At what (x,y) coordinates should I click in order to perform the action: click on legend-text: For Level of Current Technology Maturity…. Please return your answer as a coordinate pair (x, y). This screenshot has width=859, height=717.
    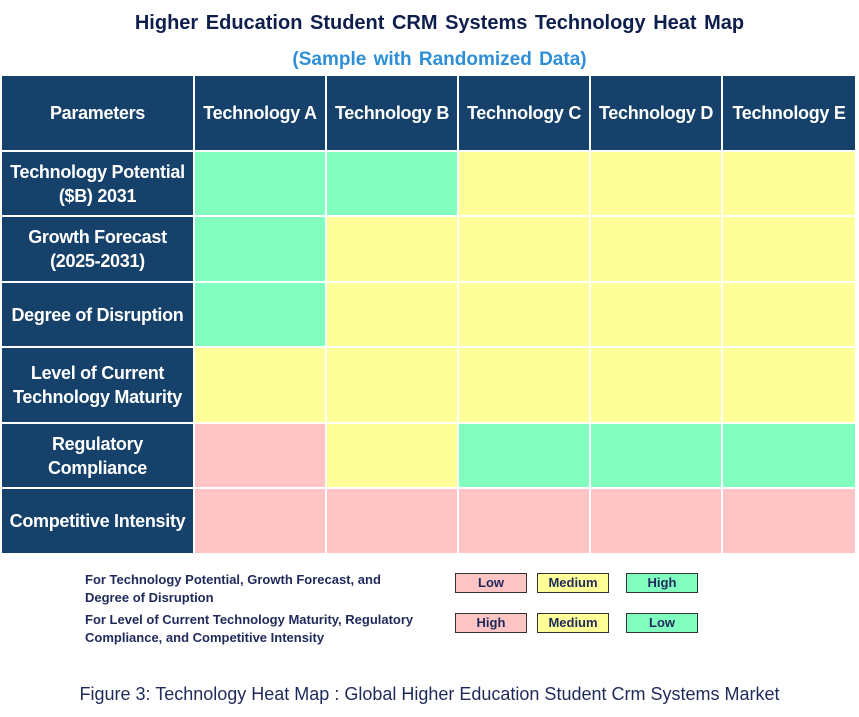
    Looking at the image, I should click on (249, 628).